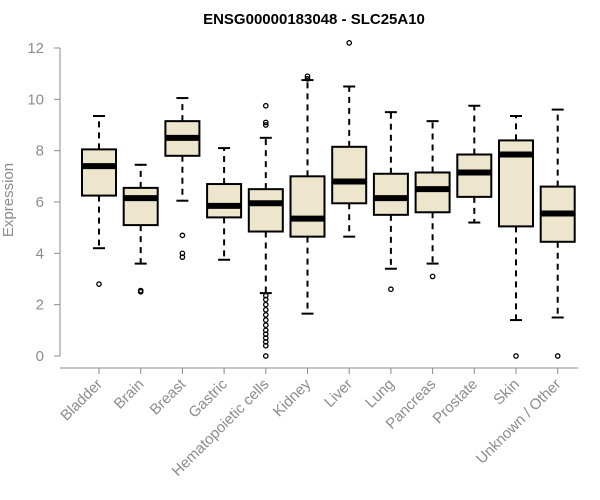  I want to click on x-tick-label: Breast, so click(168, 396).